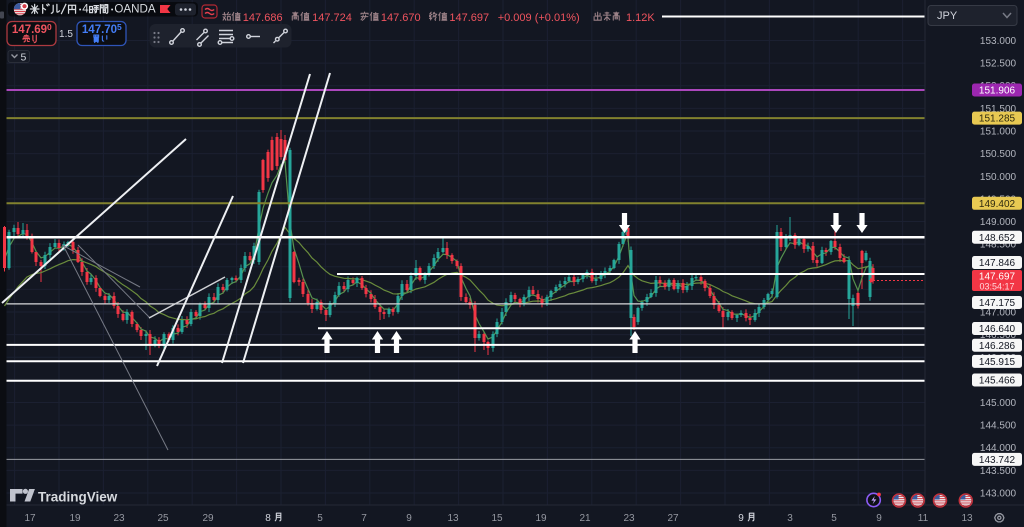 This screenshot has width=1024, height=527. What do you see at coordinates (998, 403) in the screenshot?
I see `svg-text: 145.000` at bounding box center [998, 403].